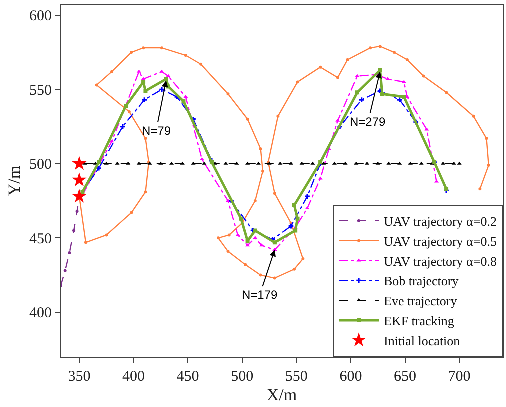 The image size is (506, 407). Describe the element at coordinates (41, 90) in the screenshot. I see `y-tick-label: 550` at that location.